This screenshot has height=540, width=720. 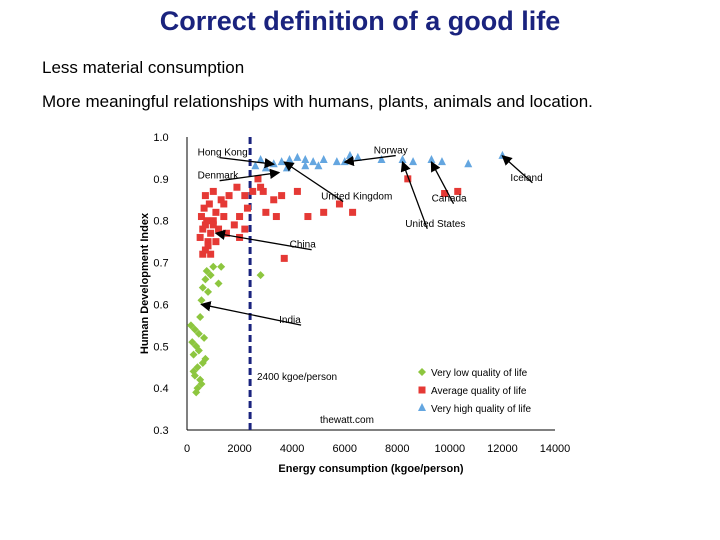 What do you see at coordinates (290, 320) in the screenshot?
I see `annotation-label: India` at bounding box center [290, 320].